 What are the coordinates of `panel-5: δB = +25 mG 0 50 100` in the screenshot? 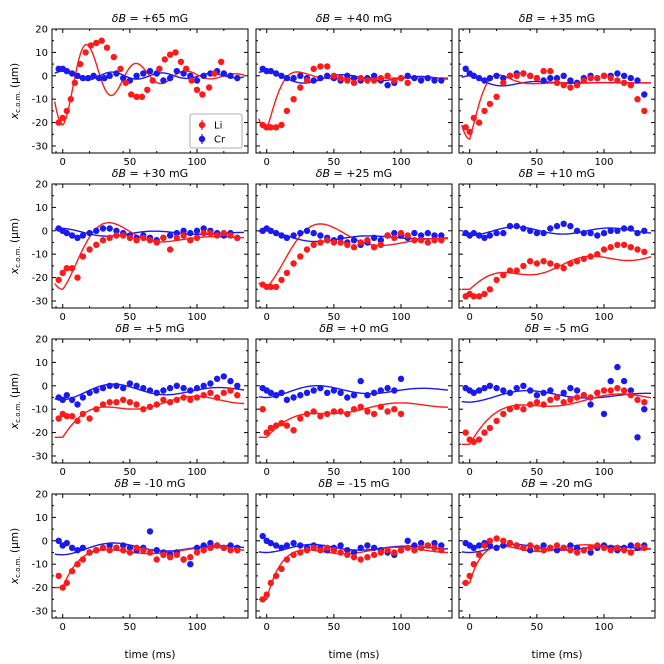 It's located at (354, 245).